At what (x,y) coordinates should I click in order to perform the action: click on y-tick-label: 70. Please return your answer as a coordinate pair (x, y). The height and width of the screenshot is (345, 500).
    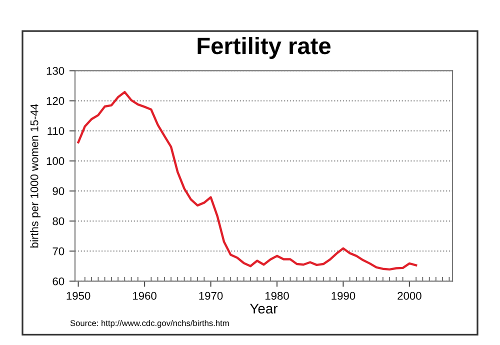
    Looking at the image, I should click on (58, 251).